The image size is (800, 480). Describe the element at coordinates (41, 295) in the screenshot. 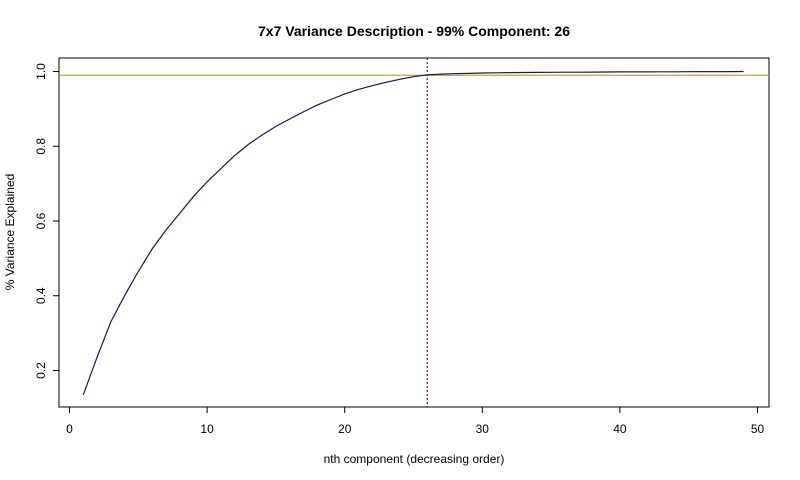

I see `y-tick-label: 0.4` at that location.